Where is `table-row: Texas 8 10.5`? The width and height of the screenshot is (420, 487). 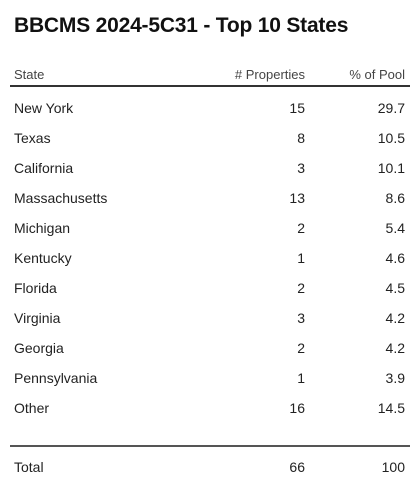 table-row: Texas 8 10.5 is located at coordinates (210, 138).